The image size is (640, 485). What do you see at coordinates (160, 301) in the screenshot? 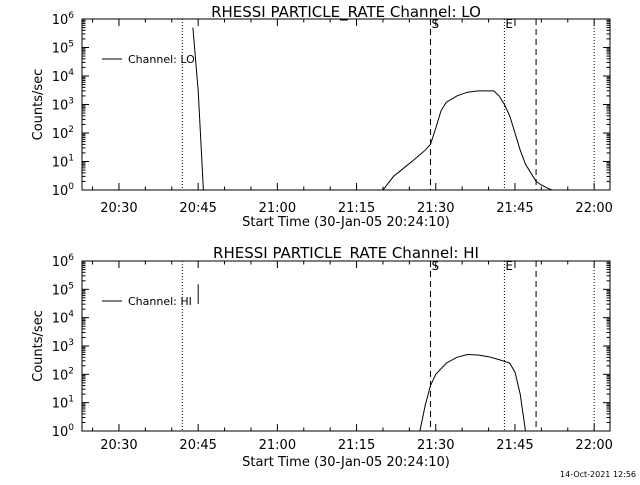
I see `legend-entry: Channel: HI` at bounding box center [160, 301].